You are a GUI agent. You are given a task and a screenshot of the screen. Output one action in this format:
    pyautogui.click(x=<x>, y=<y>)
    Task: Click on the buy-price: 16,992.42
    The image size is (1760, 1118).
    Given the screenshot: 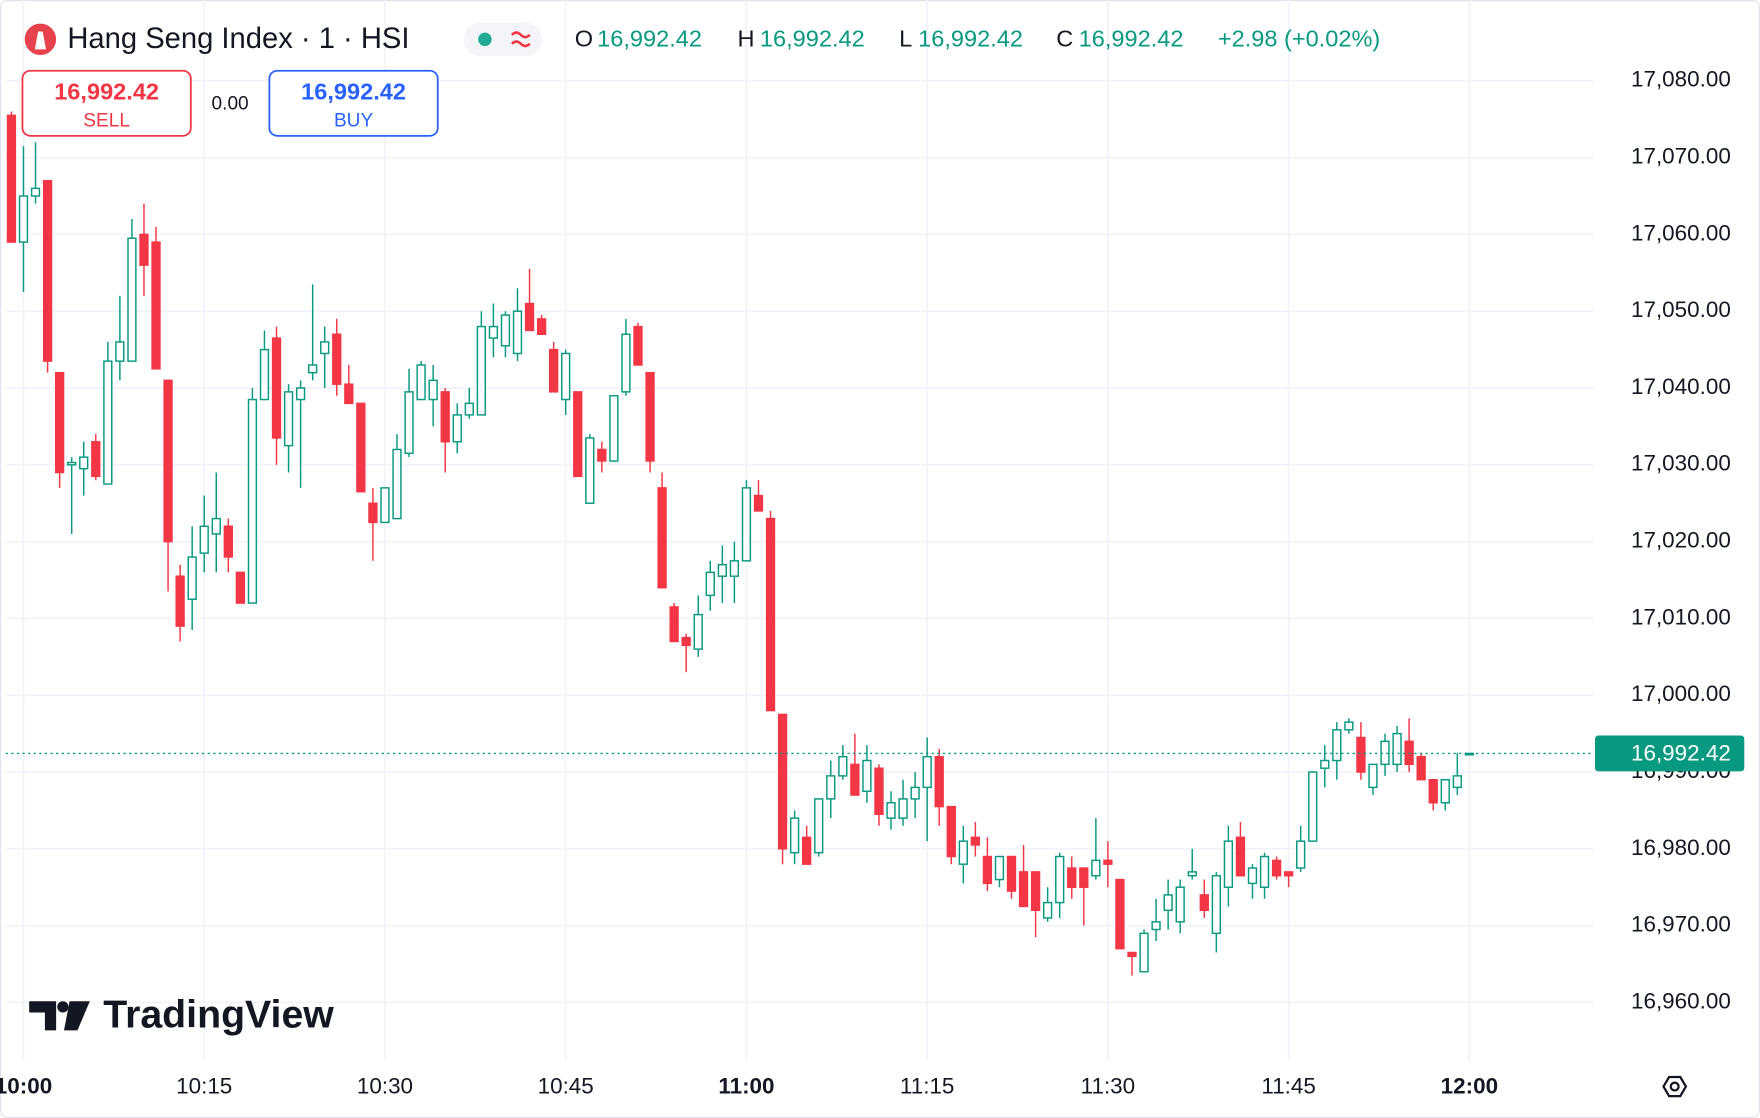 What is the action you would take?
    pyautogui.click(x=353, y=91)
    